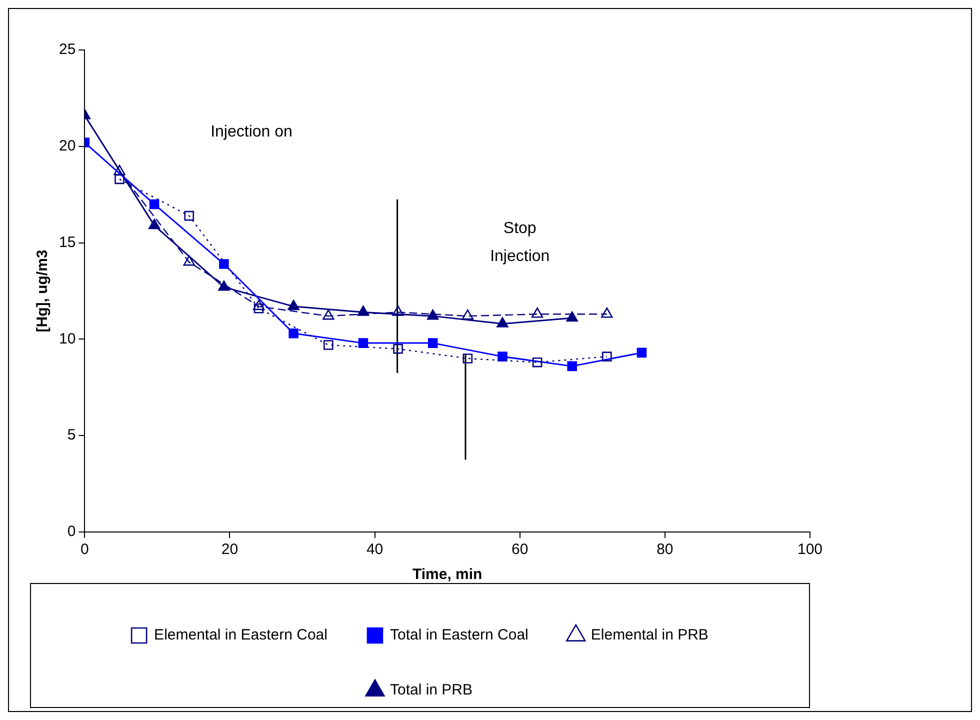  I want to click on y-tick-label: 5, so click(71, 435).